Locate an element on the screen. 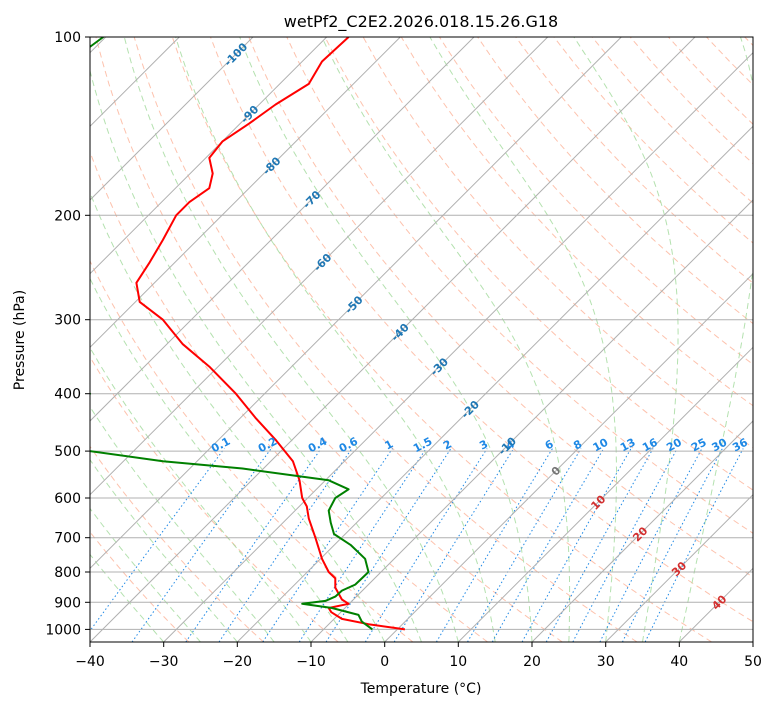 The height and width of the screenshot is (708, 775). x-tick-label: 0 is located at coordinates (384, 662).